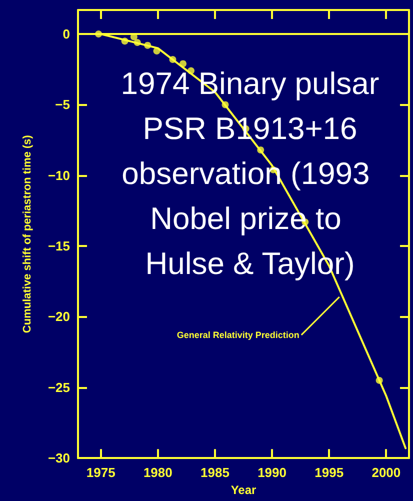 The image size is (413, 501). What do you see at coordinates (215, 472) in the screenshot?
I see `x-tick-label: 1985` at bounding box center [215, 472].